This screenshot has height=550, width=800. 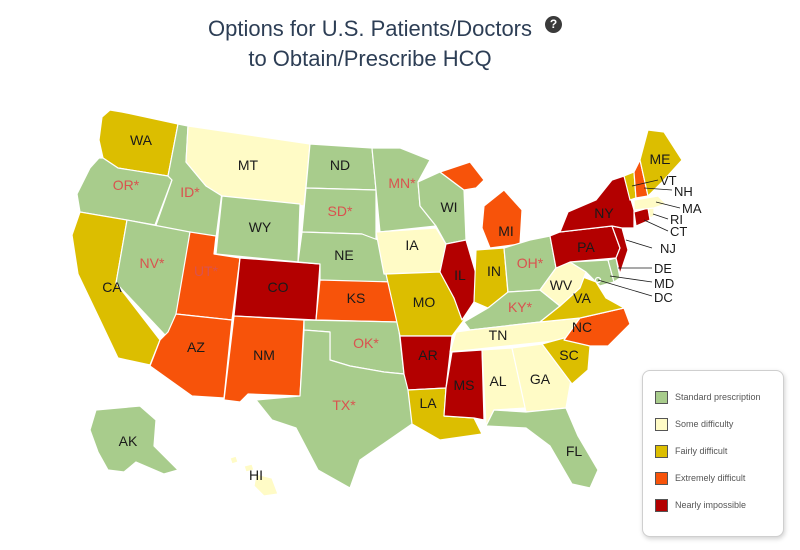 I want to click on label-de: DE, so click(x=663, y=268).